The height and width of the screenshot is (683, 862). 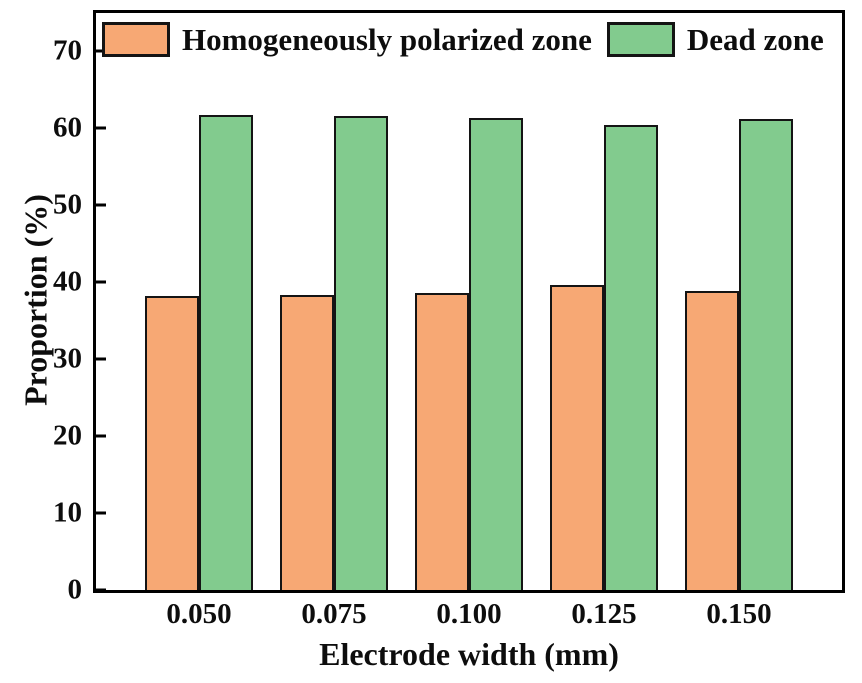 What do you see at coordinates (172, 443) in the screenshot?
I see `bar-homogeneously-polarized-zone-0.050` at bounding box center [172, 443].